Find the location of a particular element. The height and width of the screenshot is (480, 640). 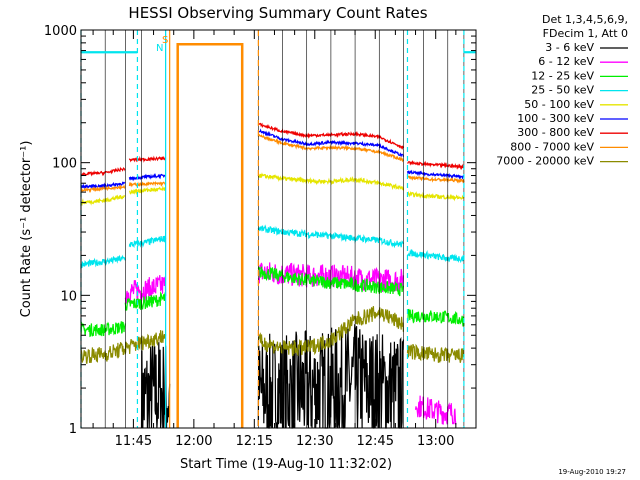

x-tick-label-1145: 11:45 is located at coordinates (133, 441).